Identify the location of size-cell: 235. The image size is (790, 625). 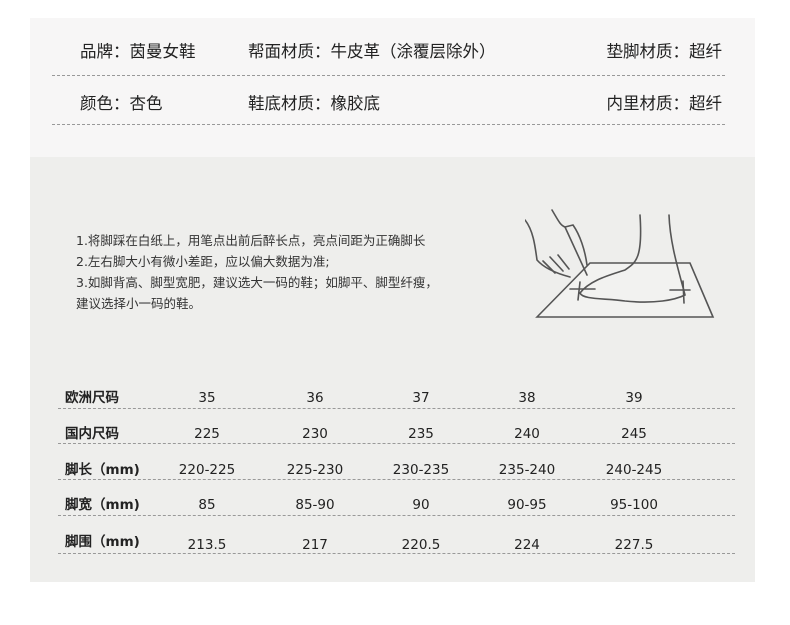
(421, 434).